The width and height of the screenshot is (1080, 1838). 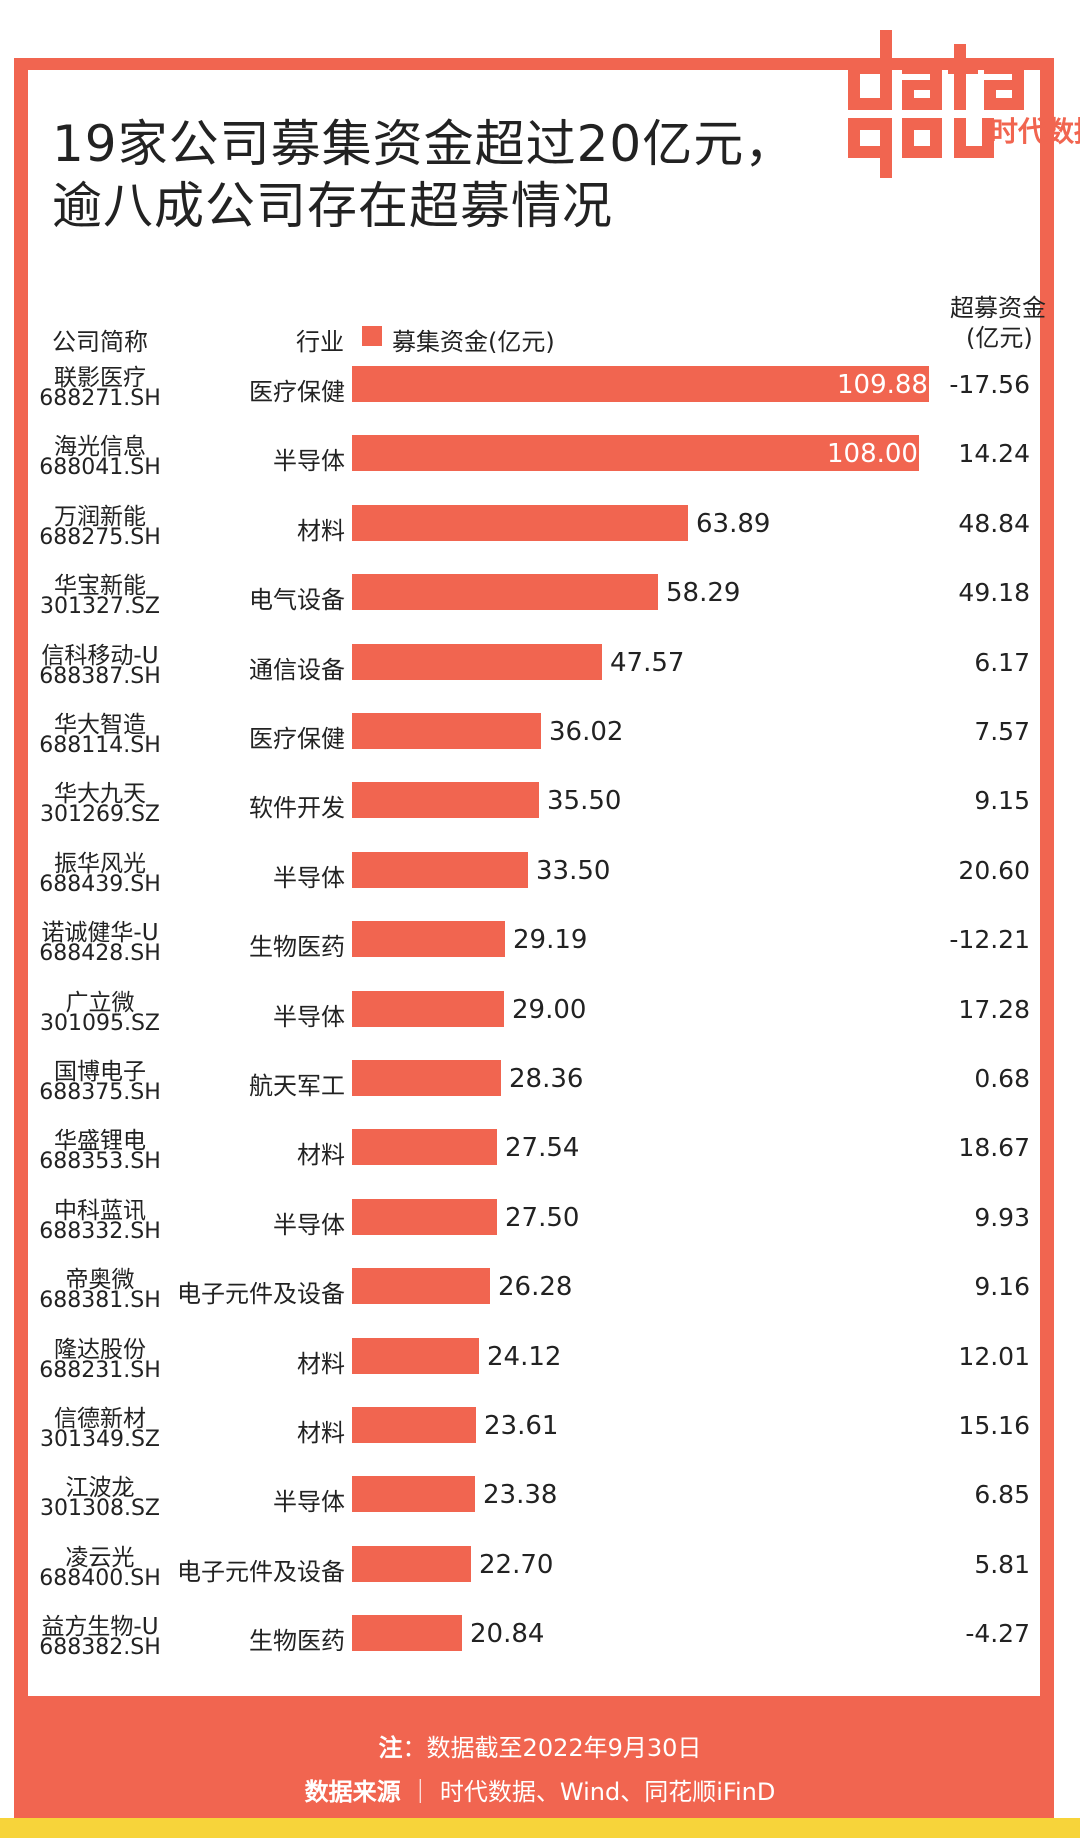 What do you see at coordinates (100, 1627) in the screenshot?
I see `company-name: 益方生物-U` at bounding box center [100, 1627].